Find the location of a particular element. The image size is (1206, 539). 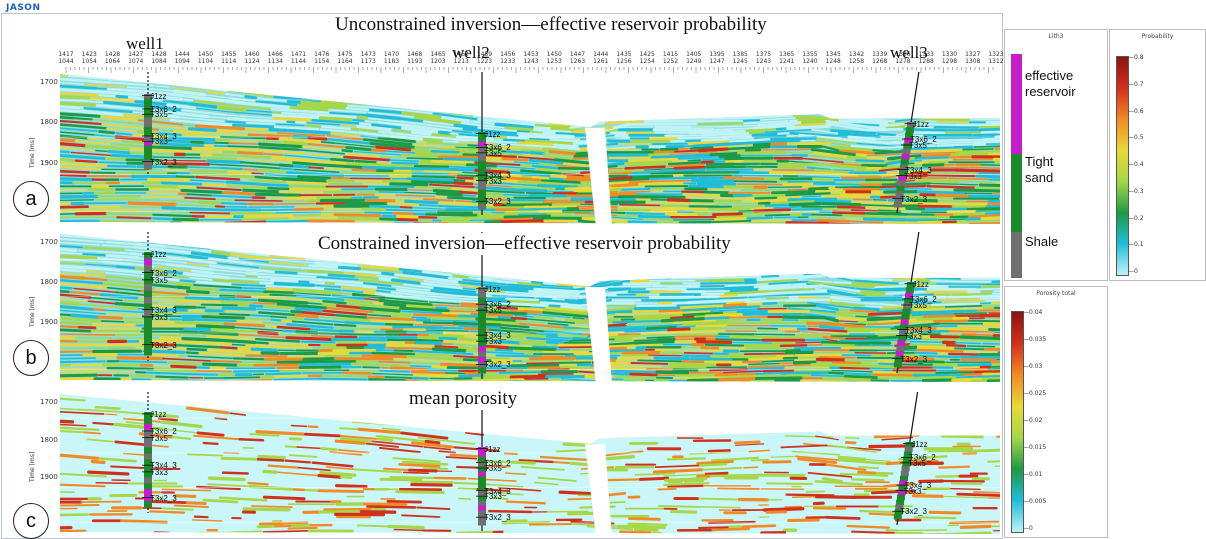

porosity-colorbar-title: Porosity total is located at coordinates (1056, 293).